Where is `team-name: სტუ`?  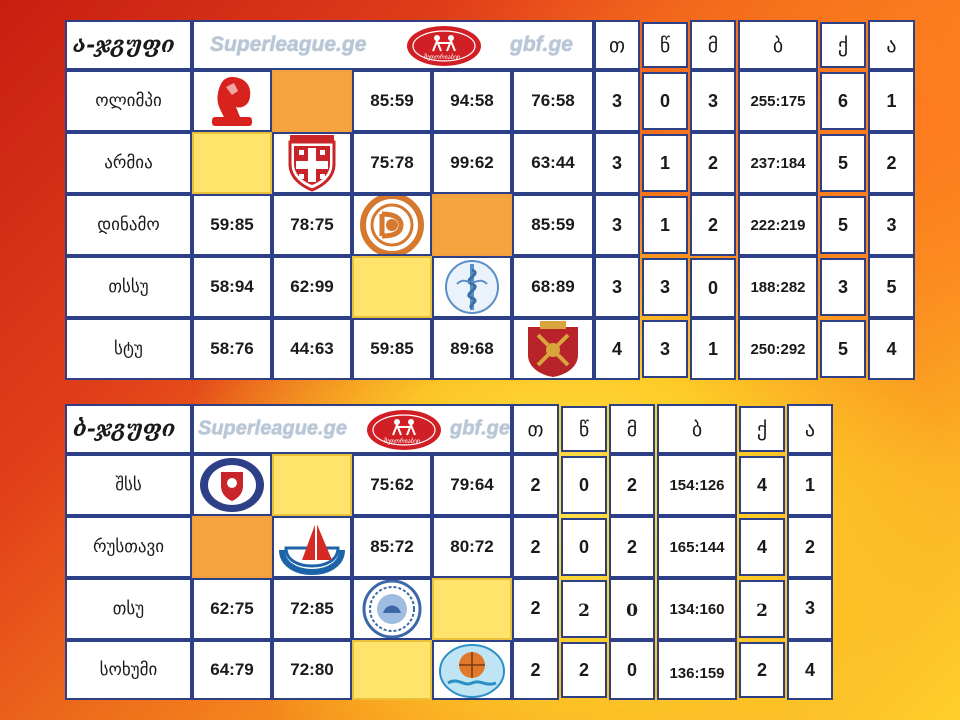 team-name: სტუ is located at coordinates (128, 349).